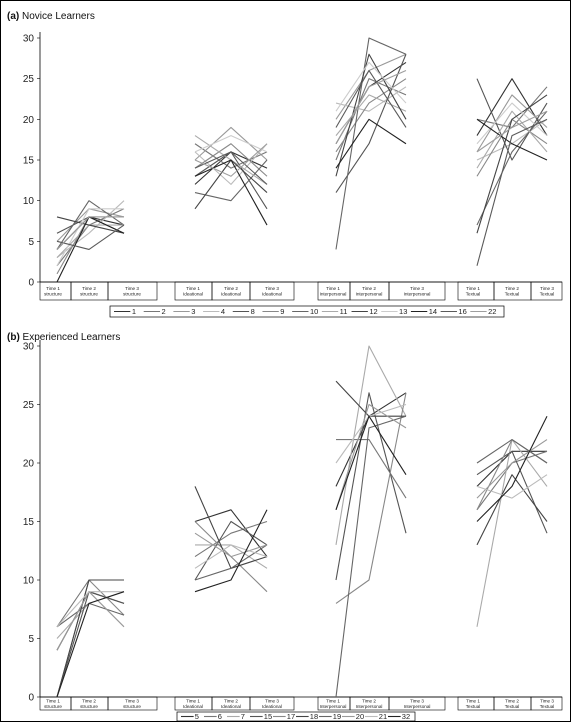  I want to click on series-line-20-Interpersonal, so click(371, 456).